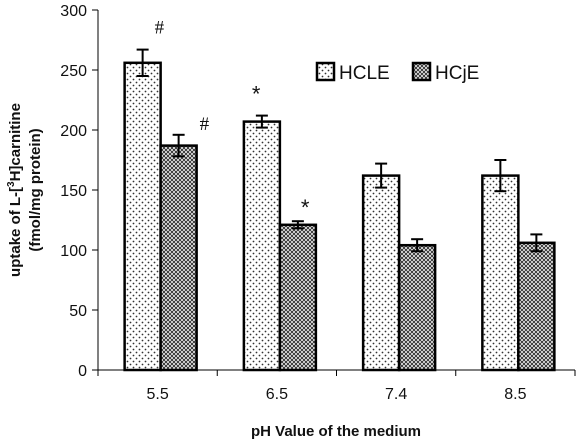  Describe the element at coordinates (417, 307) in the screenshot. I see `bar-hcje-7.4` at that location.